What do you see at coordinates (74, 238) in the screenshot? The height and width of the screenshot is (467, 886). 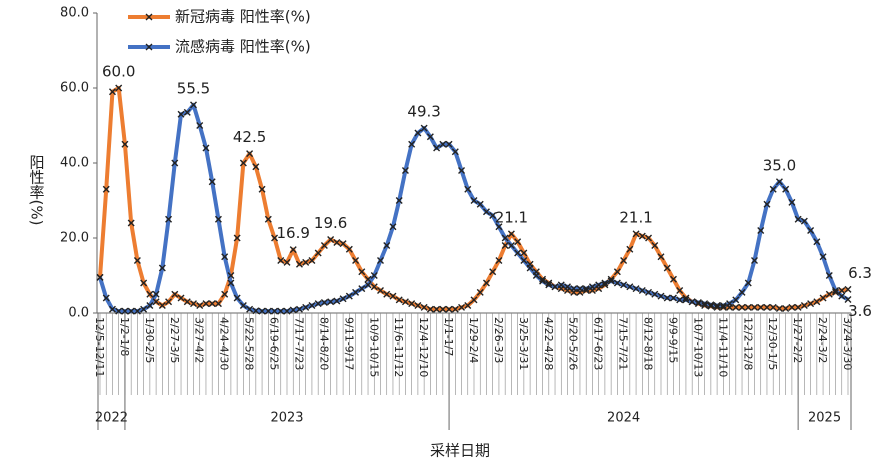 I see `y-tick-label: 20.0` at bounding box center [74, 238].